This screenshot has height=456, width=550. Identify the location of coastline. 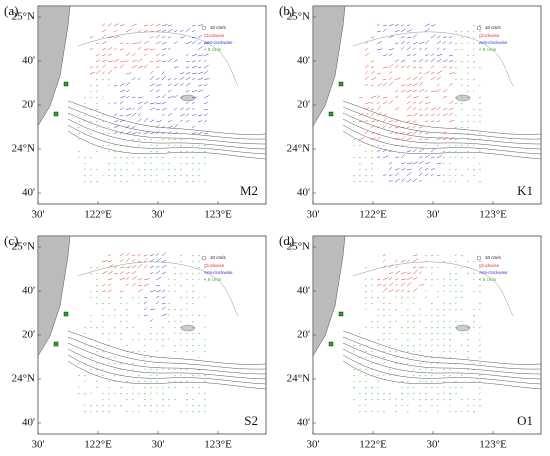
(54, 296).